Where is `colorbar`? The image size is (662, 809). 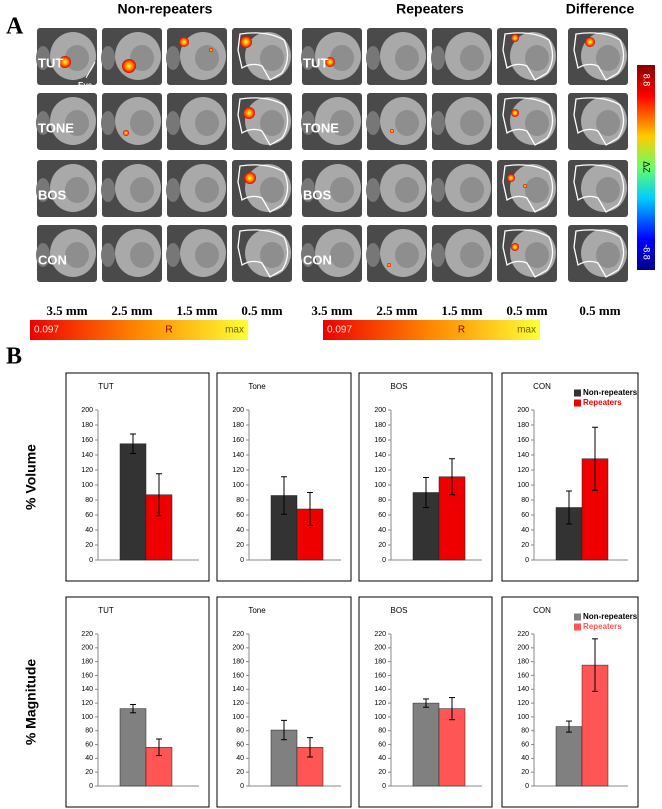
colorbar is located at coordinates (431, 330).